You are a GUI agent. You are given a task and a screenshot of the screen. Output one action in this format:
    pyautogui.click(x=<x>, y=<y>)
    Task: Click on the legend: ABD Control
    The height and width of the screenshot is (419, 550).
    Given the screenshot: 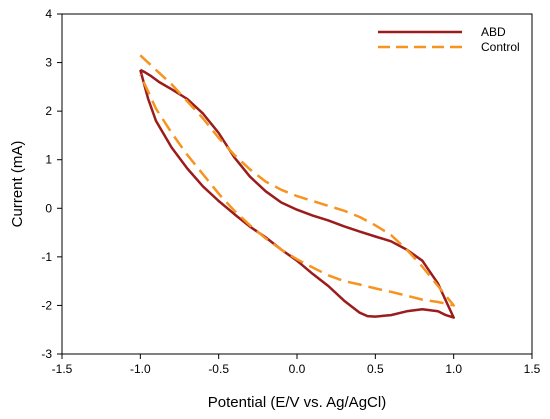 What is the action you would take?
    pyautogui.click(x=449, y=39)
    